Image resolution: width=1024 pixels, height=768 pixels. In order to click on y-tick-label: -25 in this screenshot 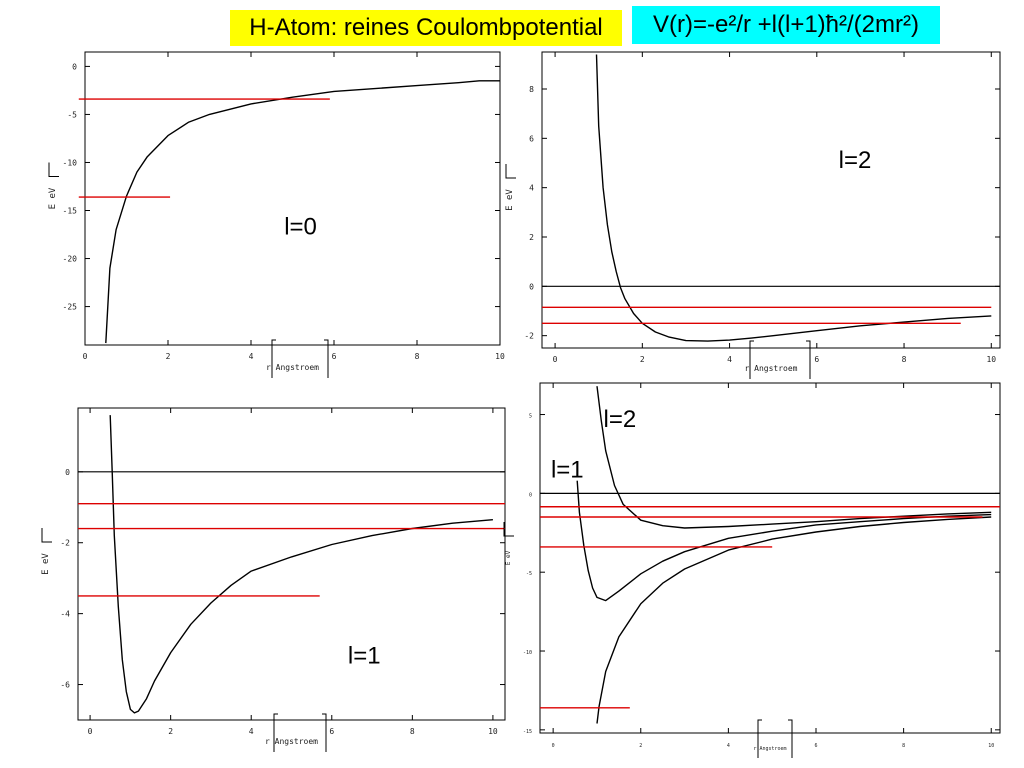, I will do `click(70, 307)`.